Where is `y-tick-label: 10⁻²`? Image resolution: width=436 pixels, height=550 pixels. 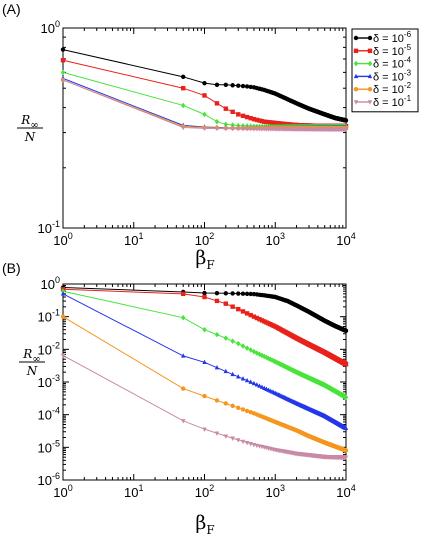 y-tick-label: 10⁻² is located at coordinates (49, 348).